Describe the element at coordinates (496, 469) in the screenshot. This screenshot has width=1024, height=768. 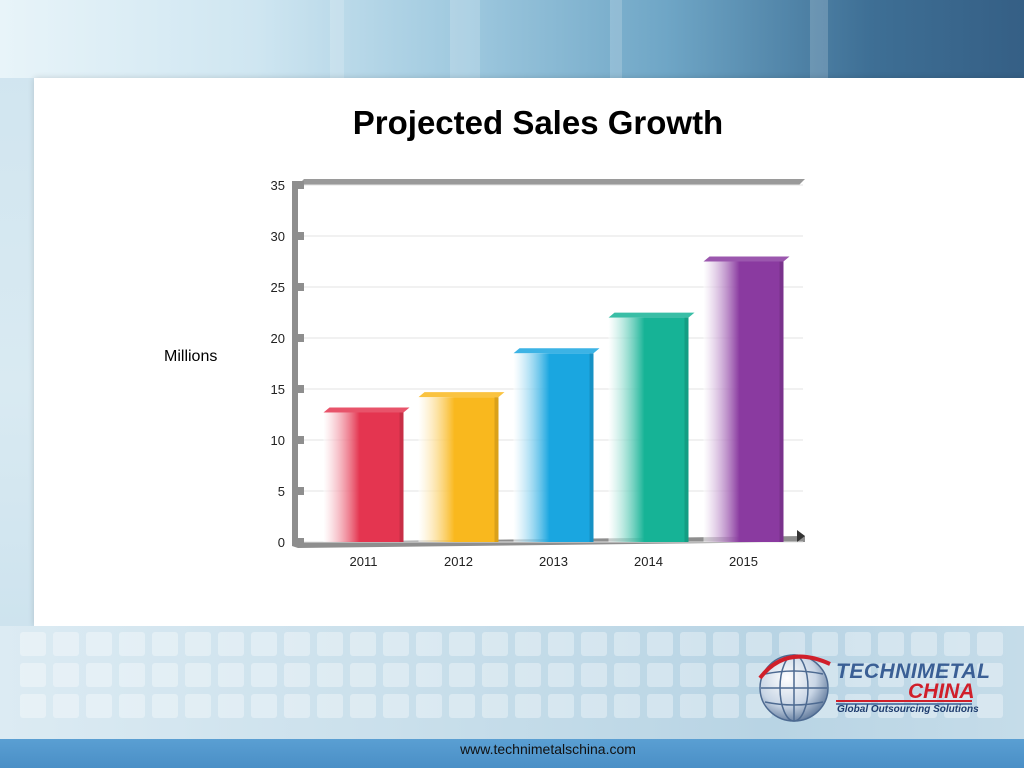
I see `bar-shade-2012` at that location.